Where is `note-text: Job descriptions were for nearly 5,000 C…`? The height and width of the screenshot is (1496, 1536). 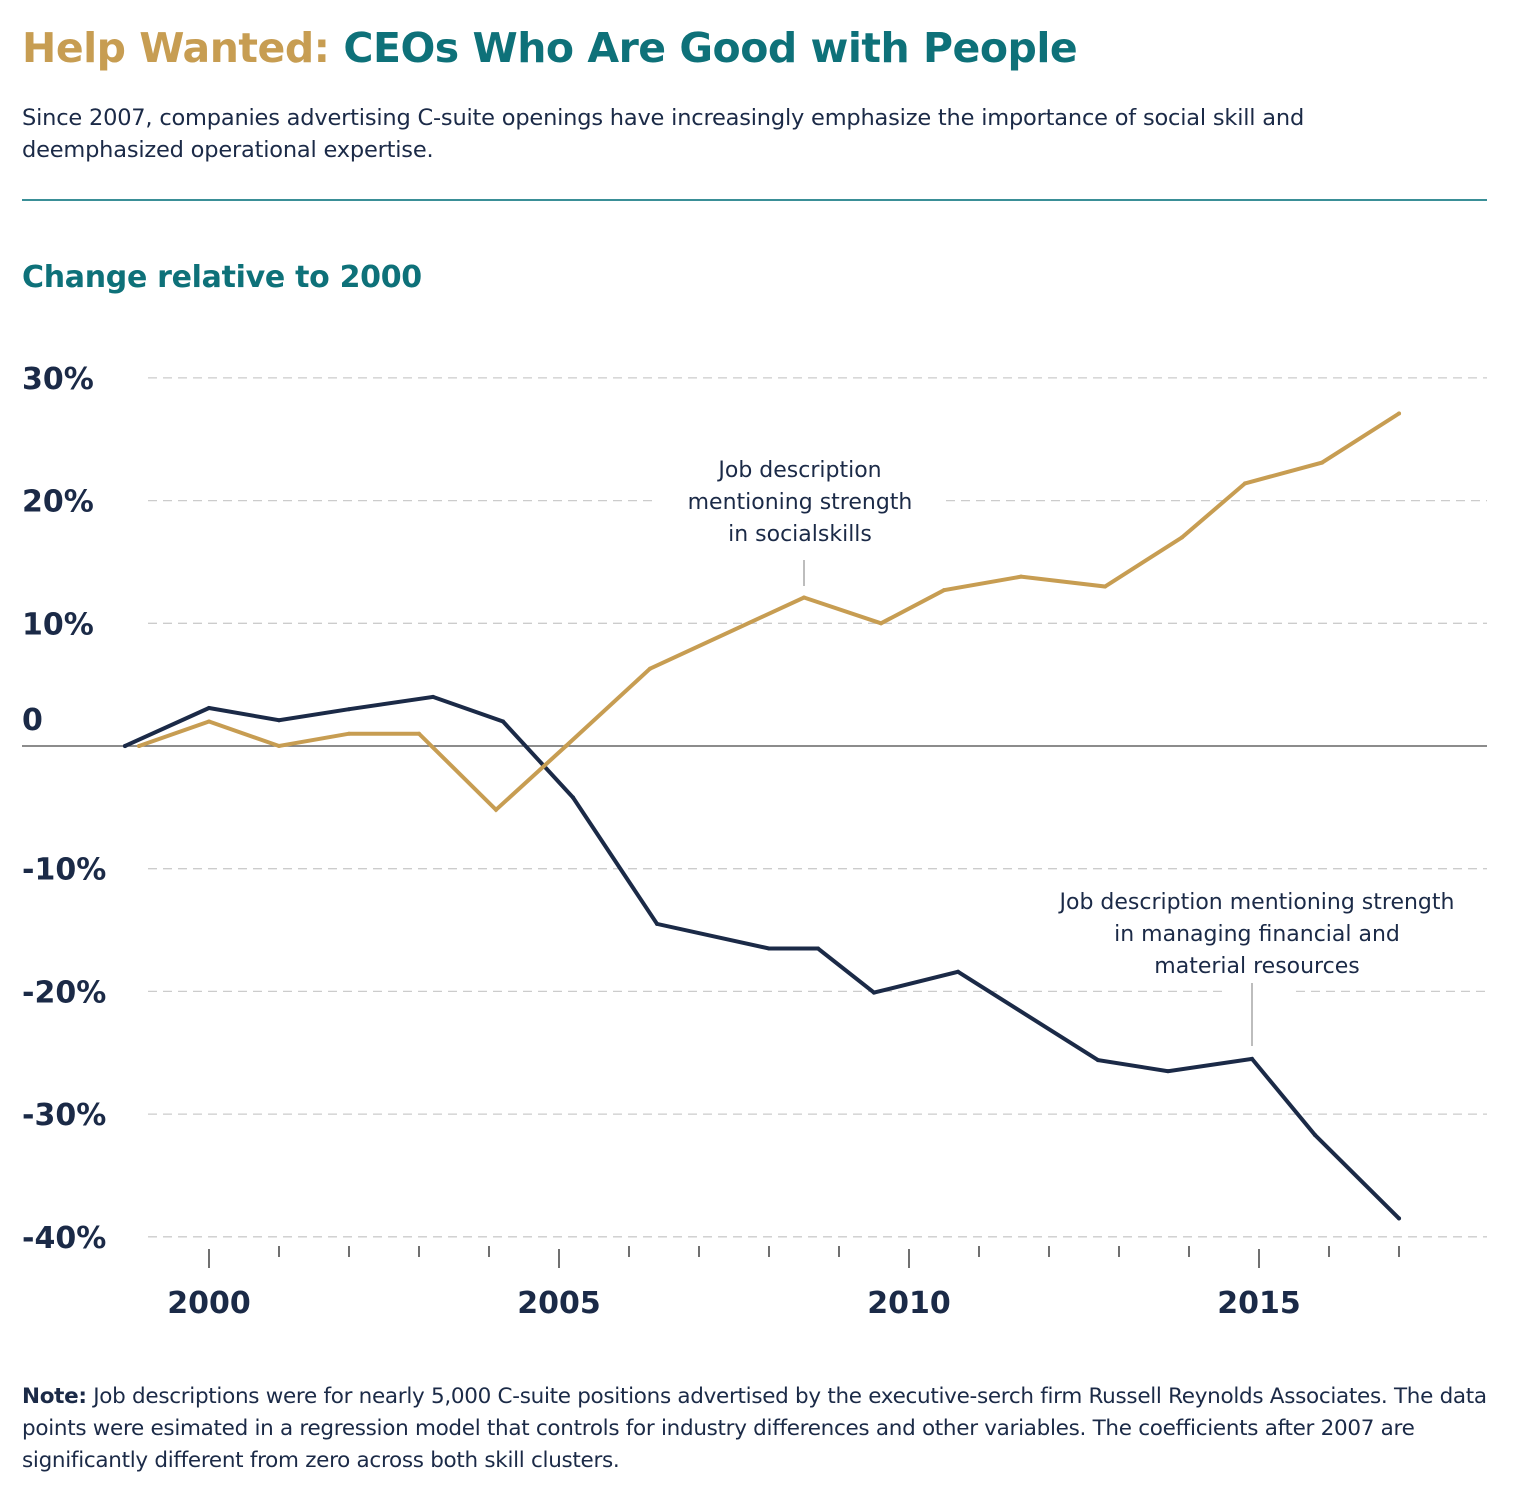
note-text: Job descriptions were for nearly 5,000 C… is located at coordinates (754, 1428).